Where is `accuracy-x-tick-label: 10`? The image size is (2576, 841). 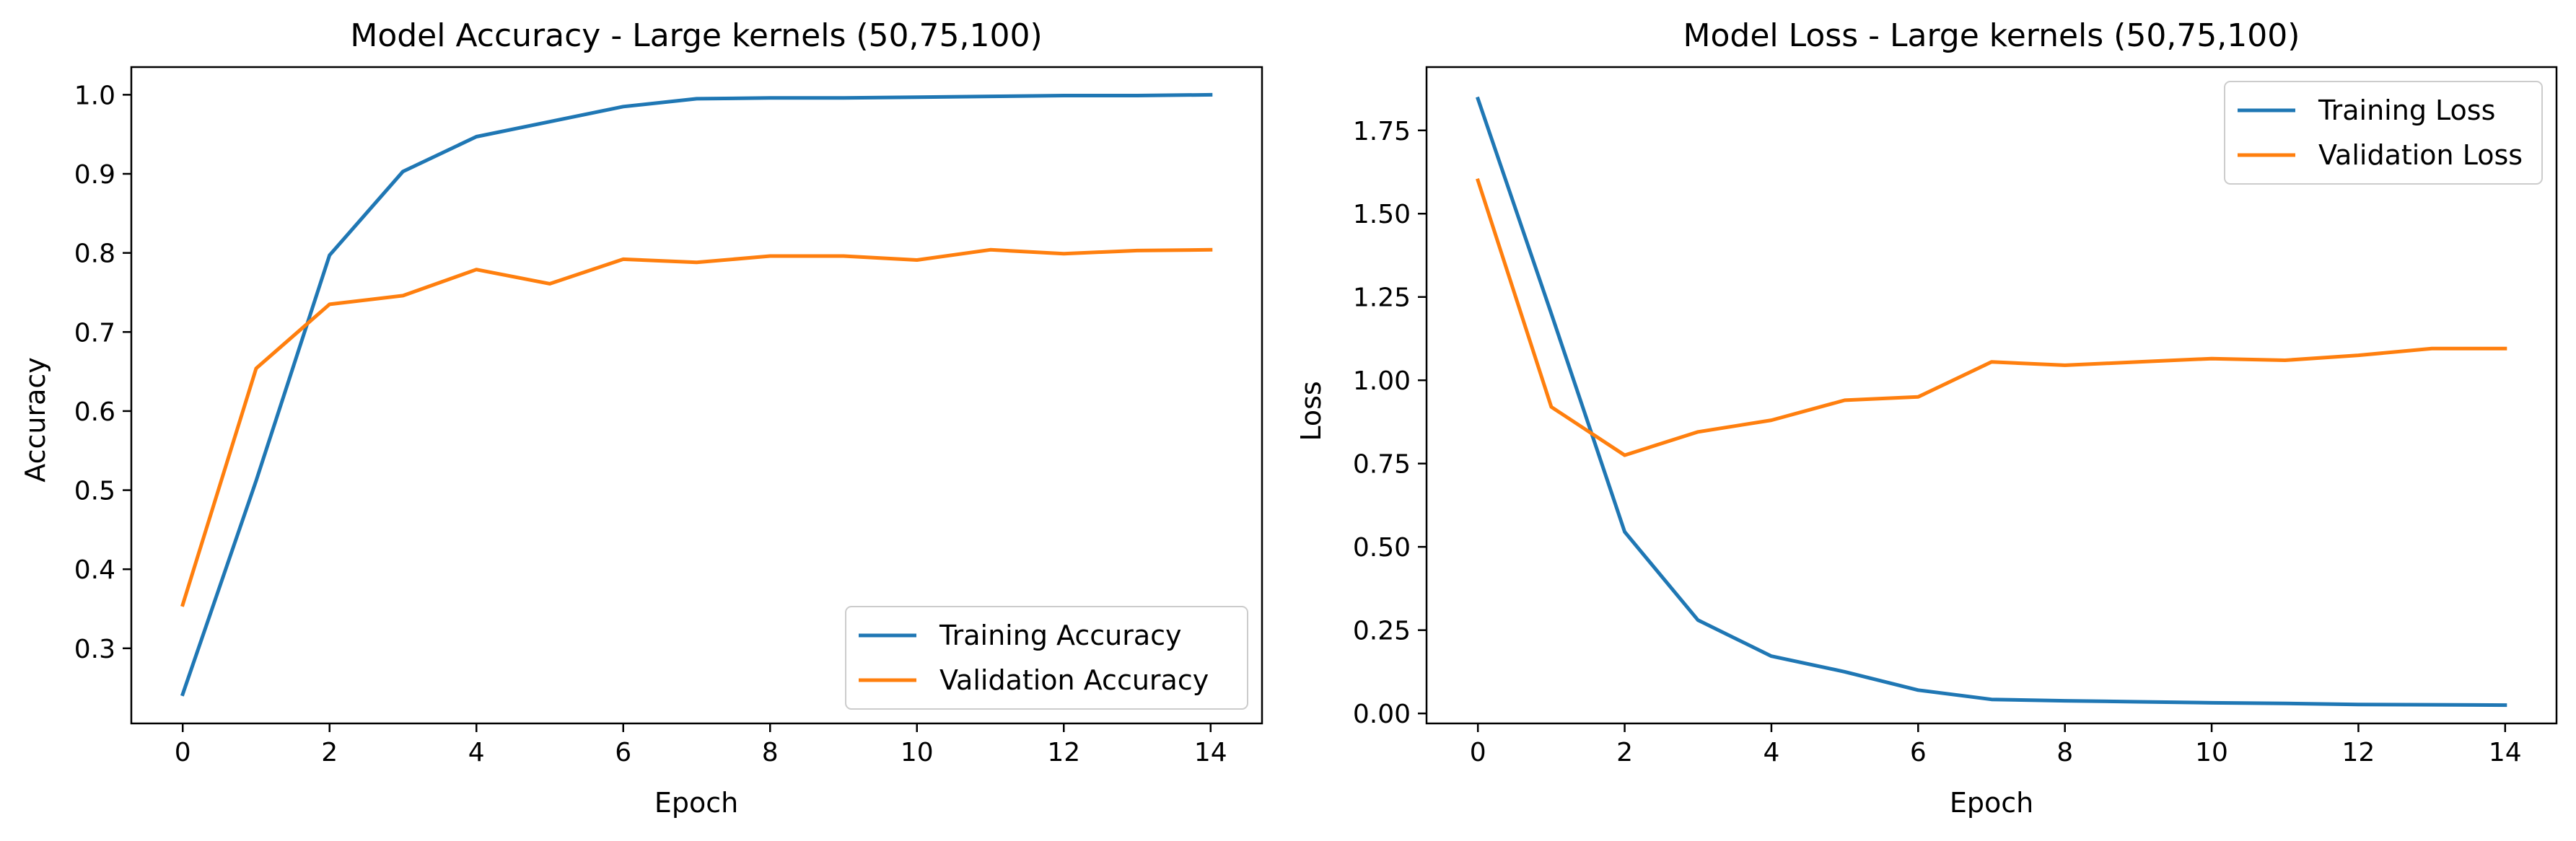
accuracy-x-tick-label: 10 is located at coordinates (917, 752).